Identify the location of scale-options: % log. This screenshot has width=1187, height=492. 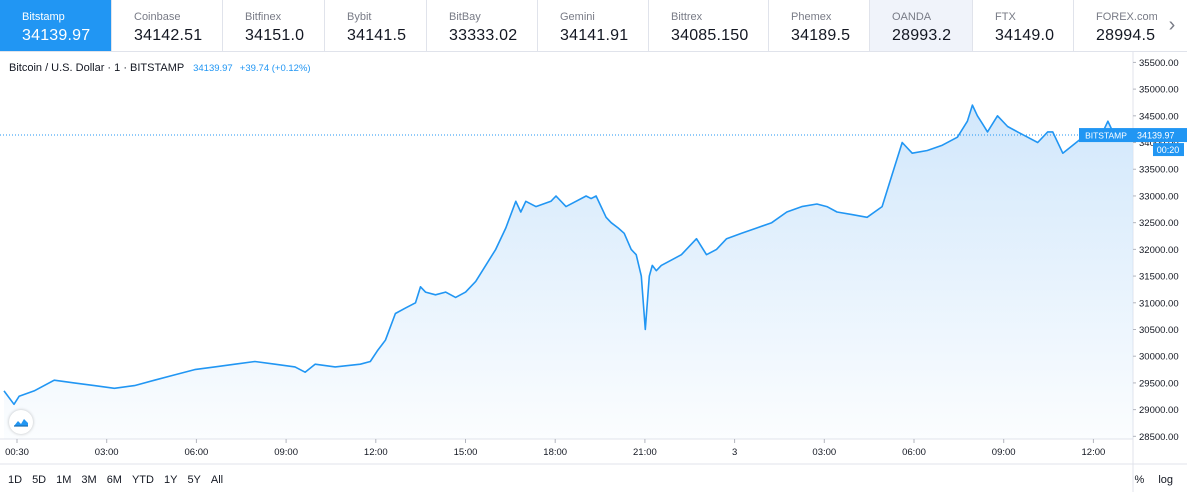
(1154, 480).